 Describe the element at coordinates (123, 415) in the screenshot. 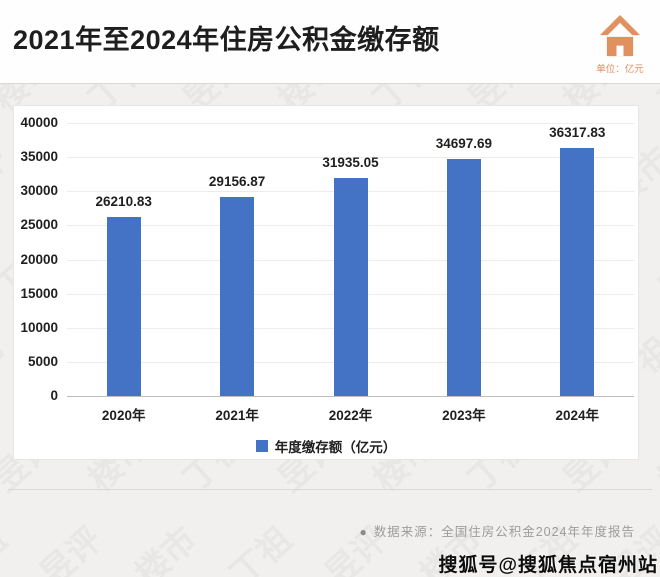

I see `x-axis-label: 2020年` at that location.